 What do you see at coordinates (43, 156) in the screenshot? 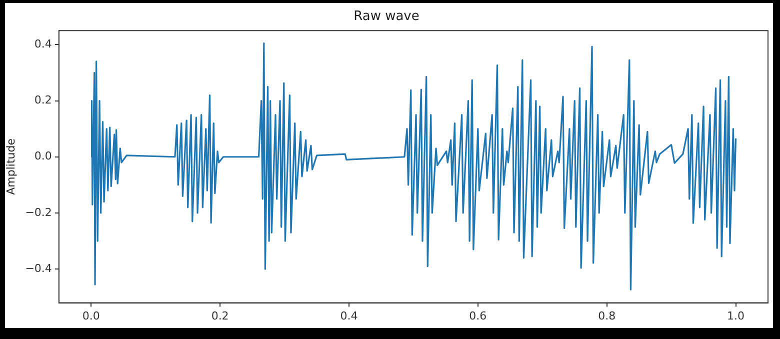
I see `y-tick-label: 0.0` at bounding box center [43, 156].